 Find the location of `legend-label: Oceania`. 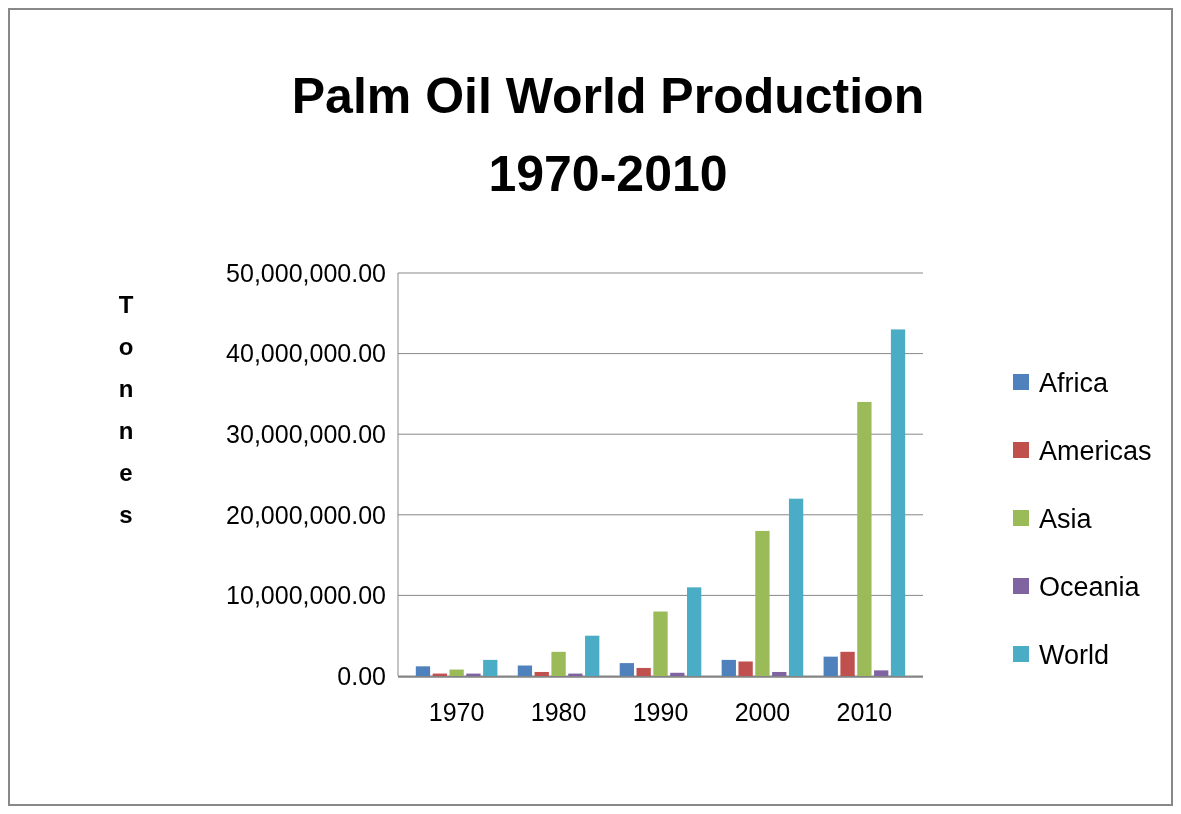

legend-label: Oceania is located at coordinates (1090, 587).